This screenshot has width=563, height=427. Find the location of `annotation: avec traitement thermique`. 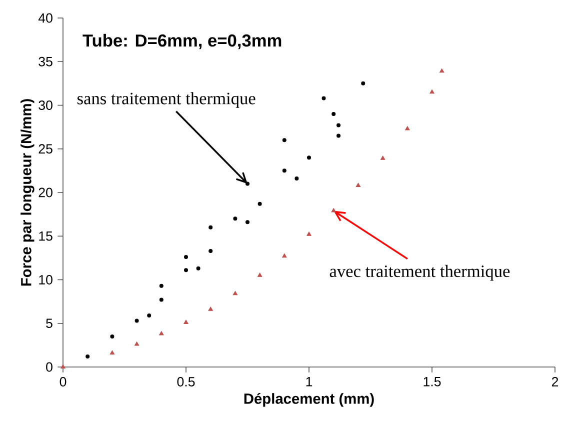

annotation: avec traitement thermique is located at coordinates (420, 272).